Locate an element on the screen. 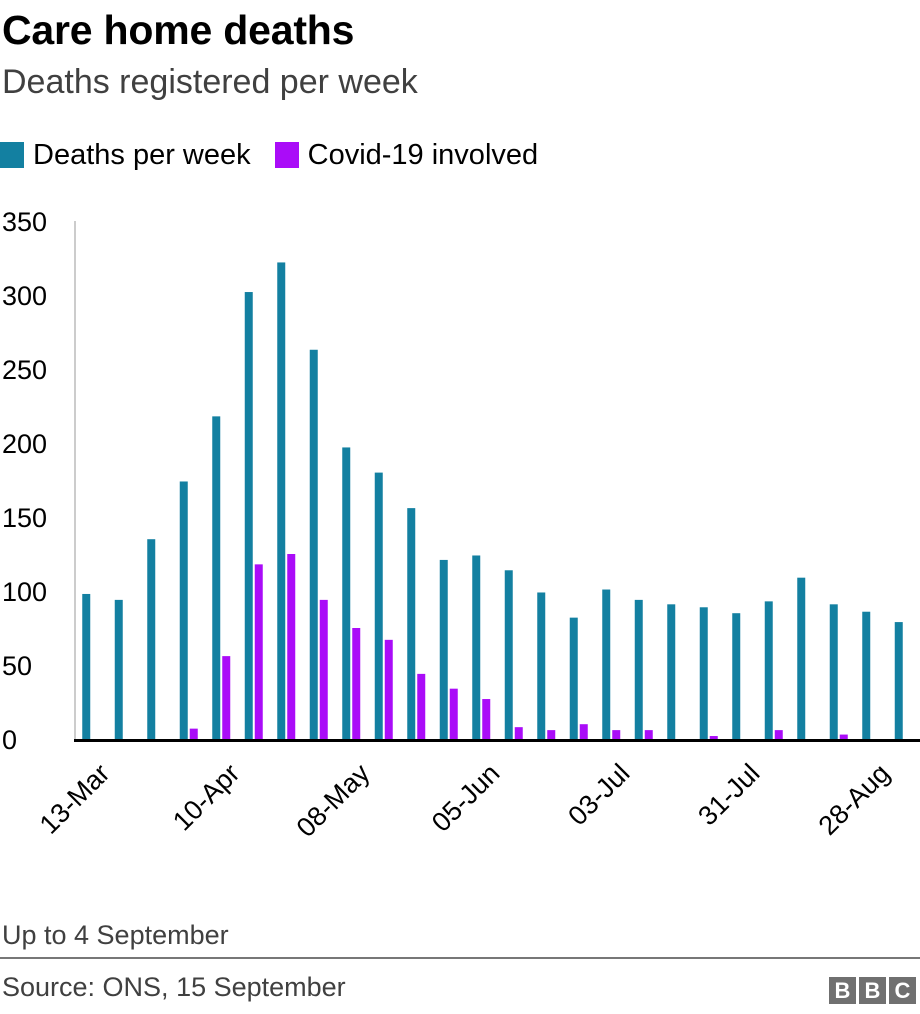 The image size is (920, 1014). bbc-logo-letter: C is located at coordinates (902, 990).